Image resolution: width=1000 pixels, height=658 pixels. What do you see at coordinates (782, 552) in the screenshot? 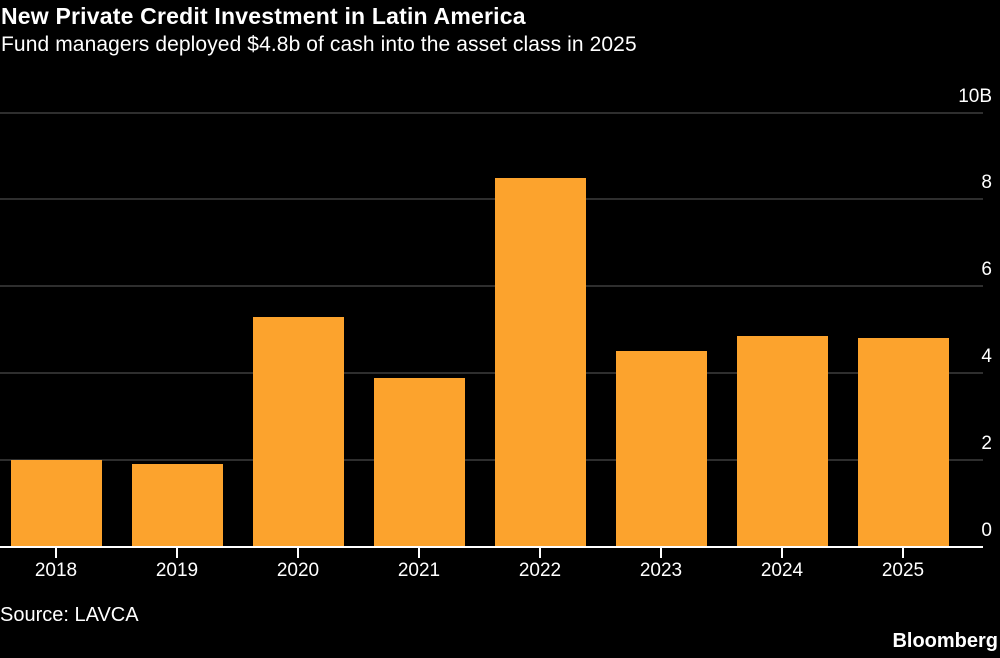
I see `x-tick-2024` at bounding box center [782, 552].